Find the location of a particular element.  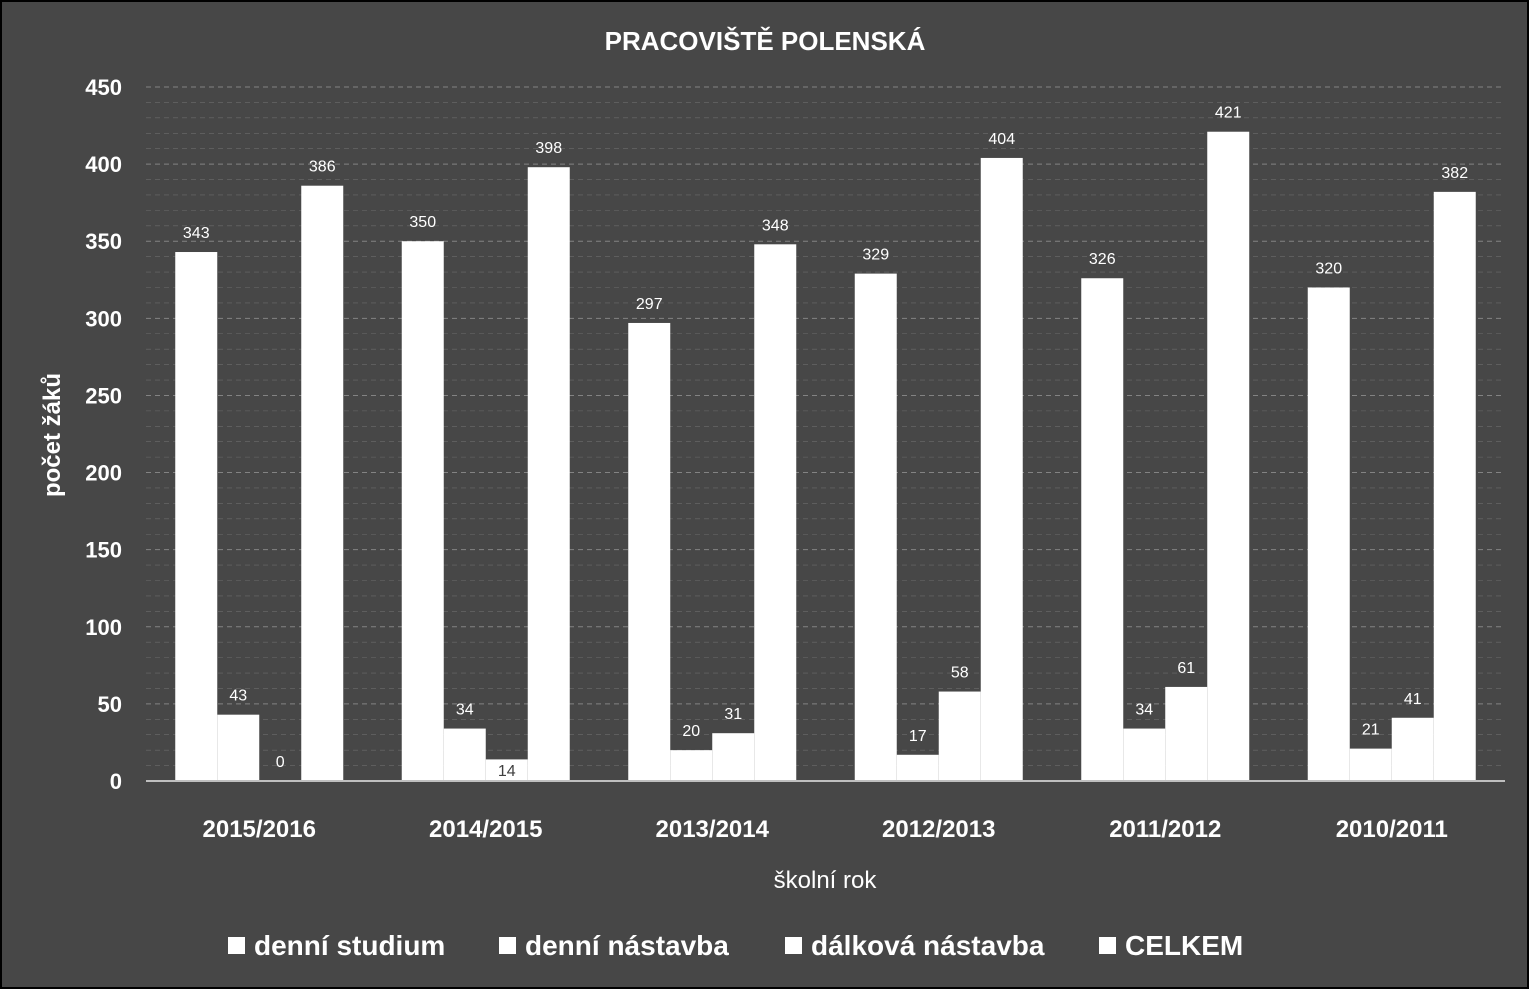

data-label: 21 is located at coordinates (1371, 730).